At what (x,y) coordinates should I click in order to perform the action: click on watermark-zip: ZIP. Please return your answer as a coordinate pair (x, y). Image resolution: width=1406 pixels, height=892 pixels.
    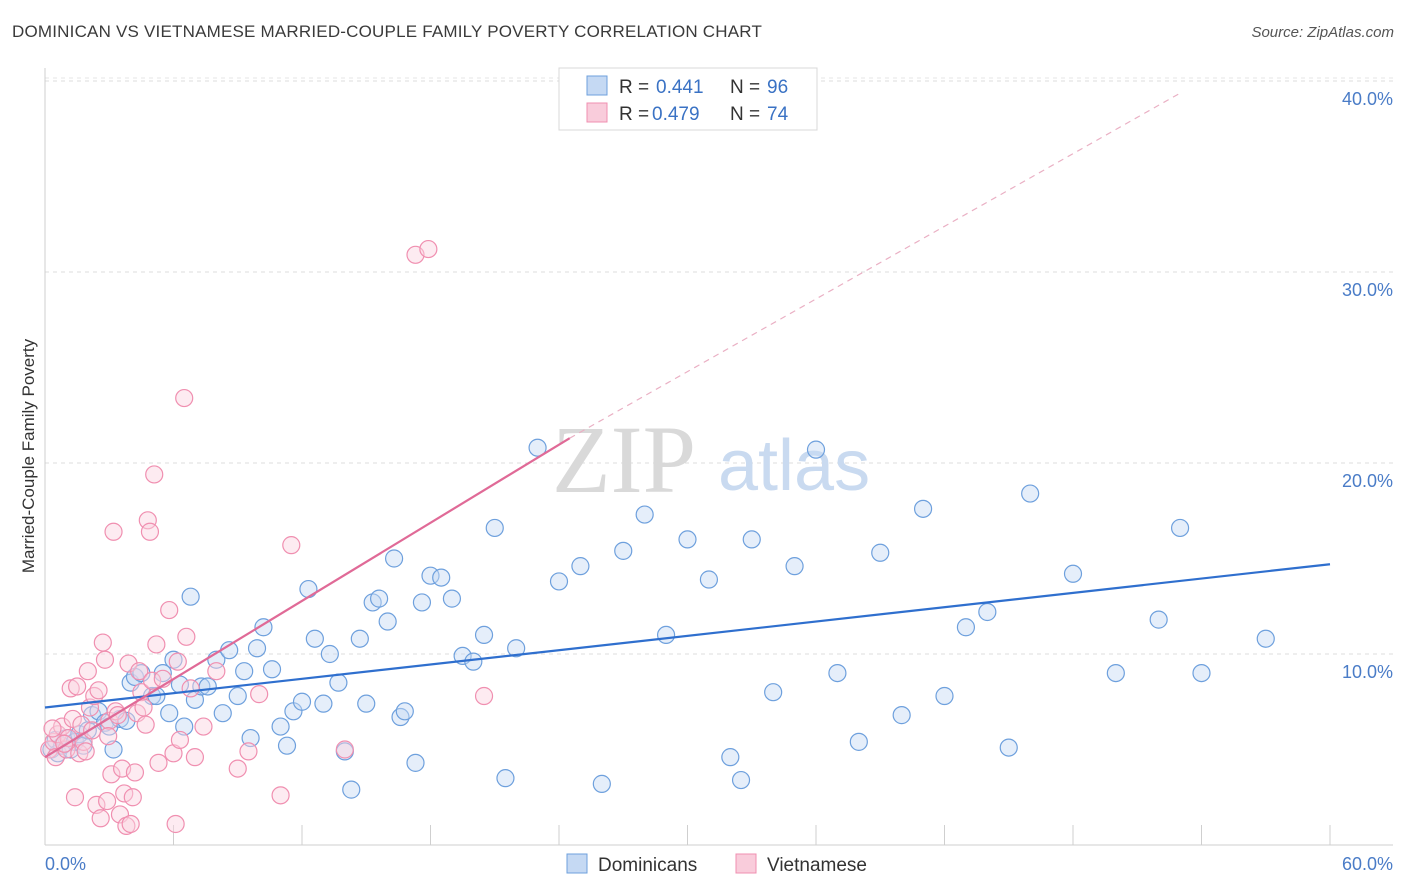
    Looking at the image, I should click on (624, 459).